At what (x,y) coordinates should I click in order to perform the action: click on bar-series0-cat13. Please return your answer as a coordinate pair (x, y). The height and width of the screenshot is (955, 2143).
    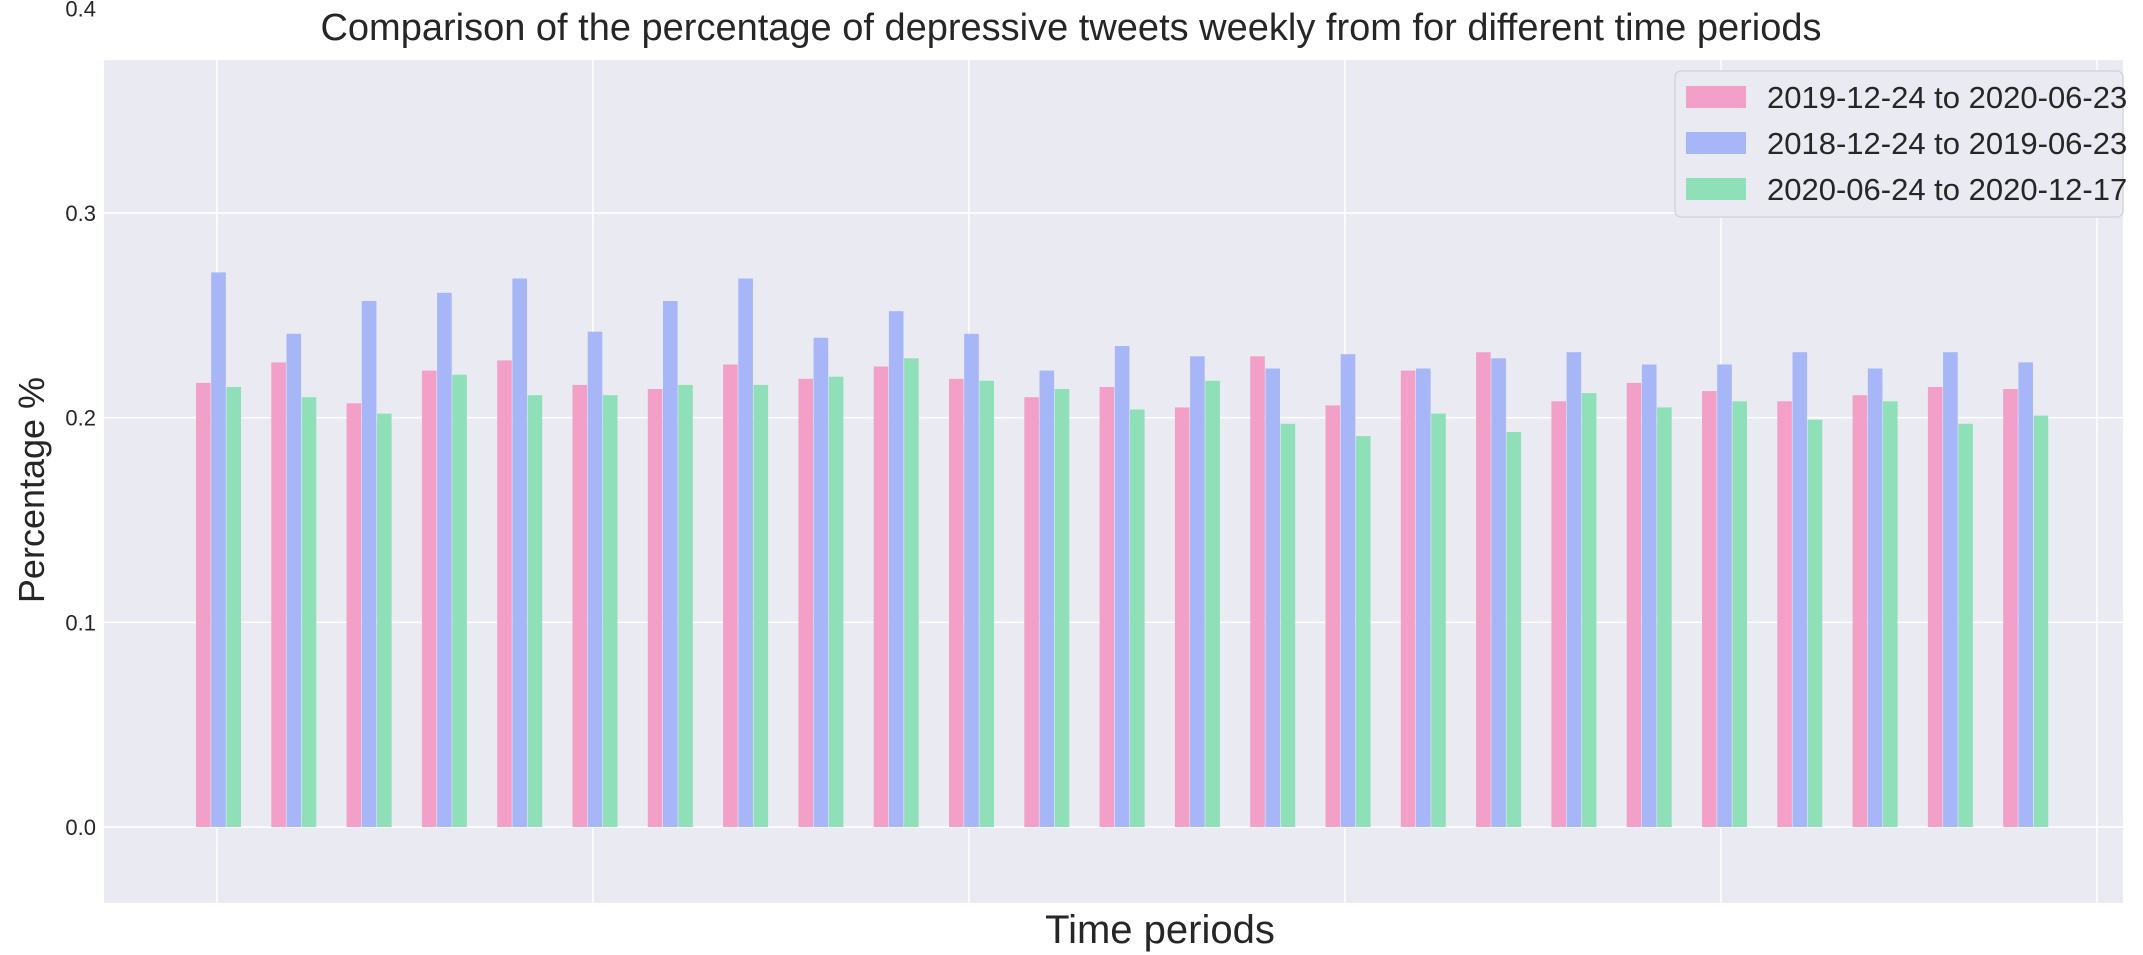
    Looking at the image, I should click on (1182, 617).